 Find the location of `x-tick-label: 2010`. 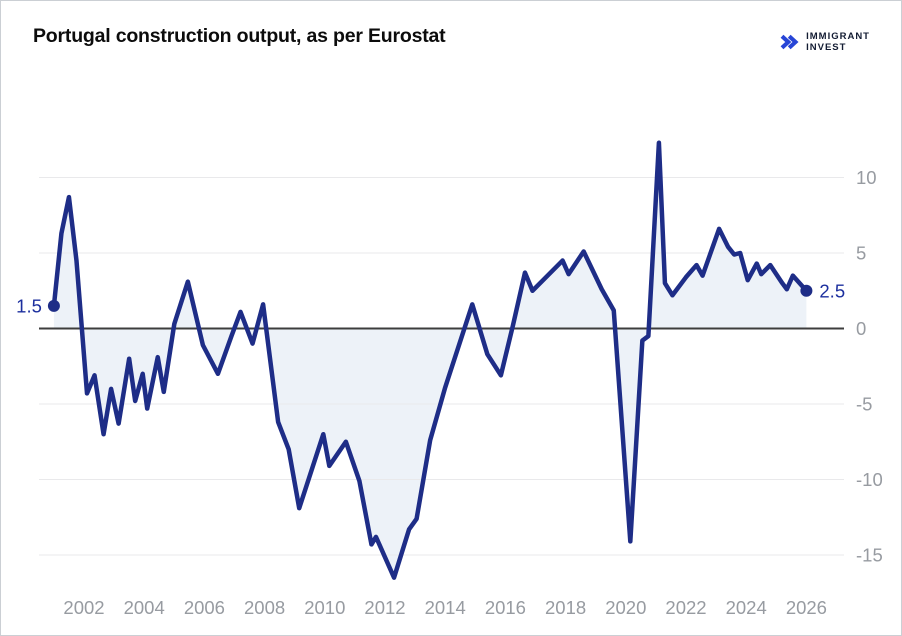

x-tick-label: 2010 is located at coordinates (324, 607).